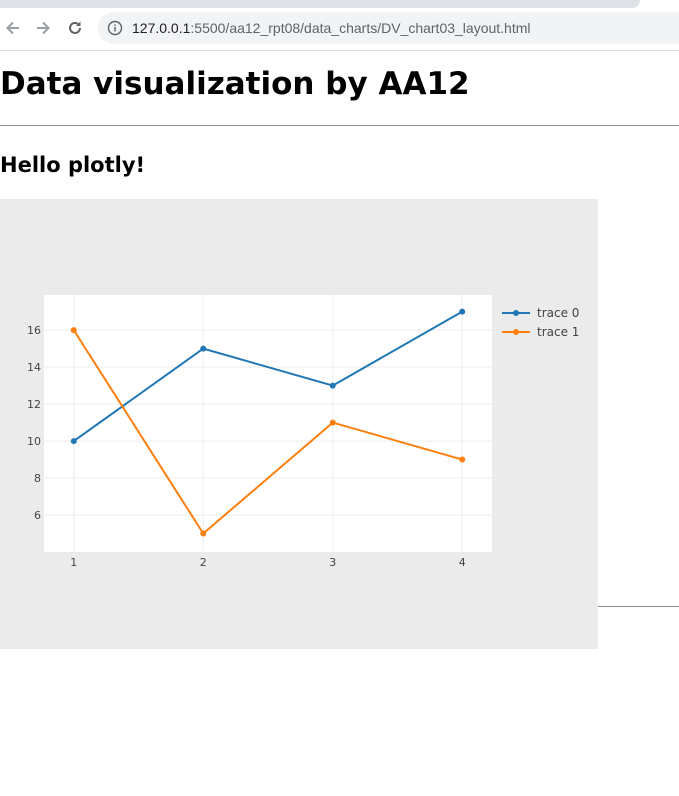  I want to click on trace-1-line, so click(267, 432).